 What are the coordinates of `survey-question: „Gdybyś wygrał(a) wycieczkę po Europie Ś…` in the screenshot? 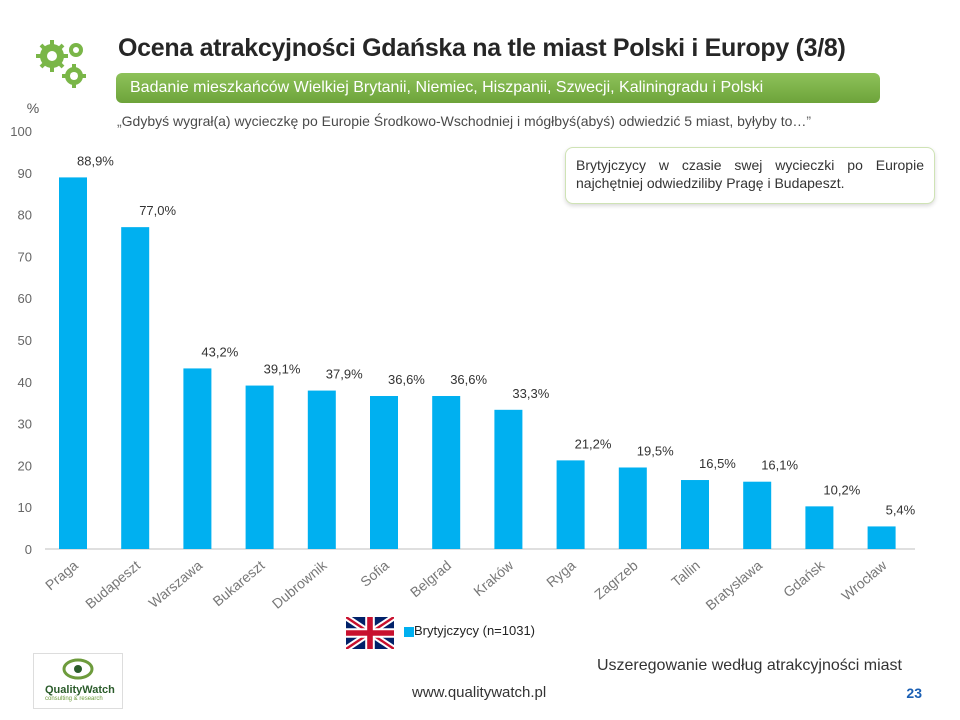 It's located at (464, 121).